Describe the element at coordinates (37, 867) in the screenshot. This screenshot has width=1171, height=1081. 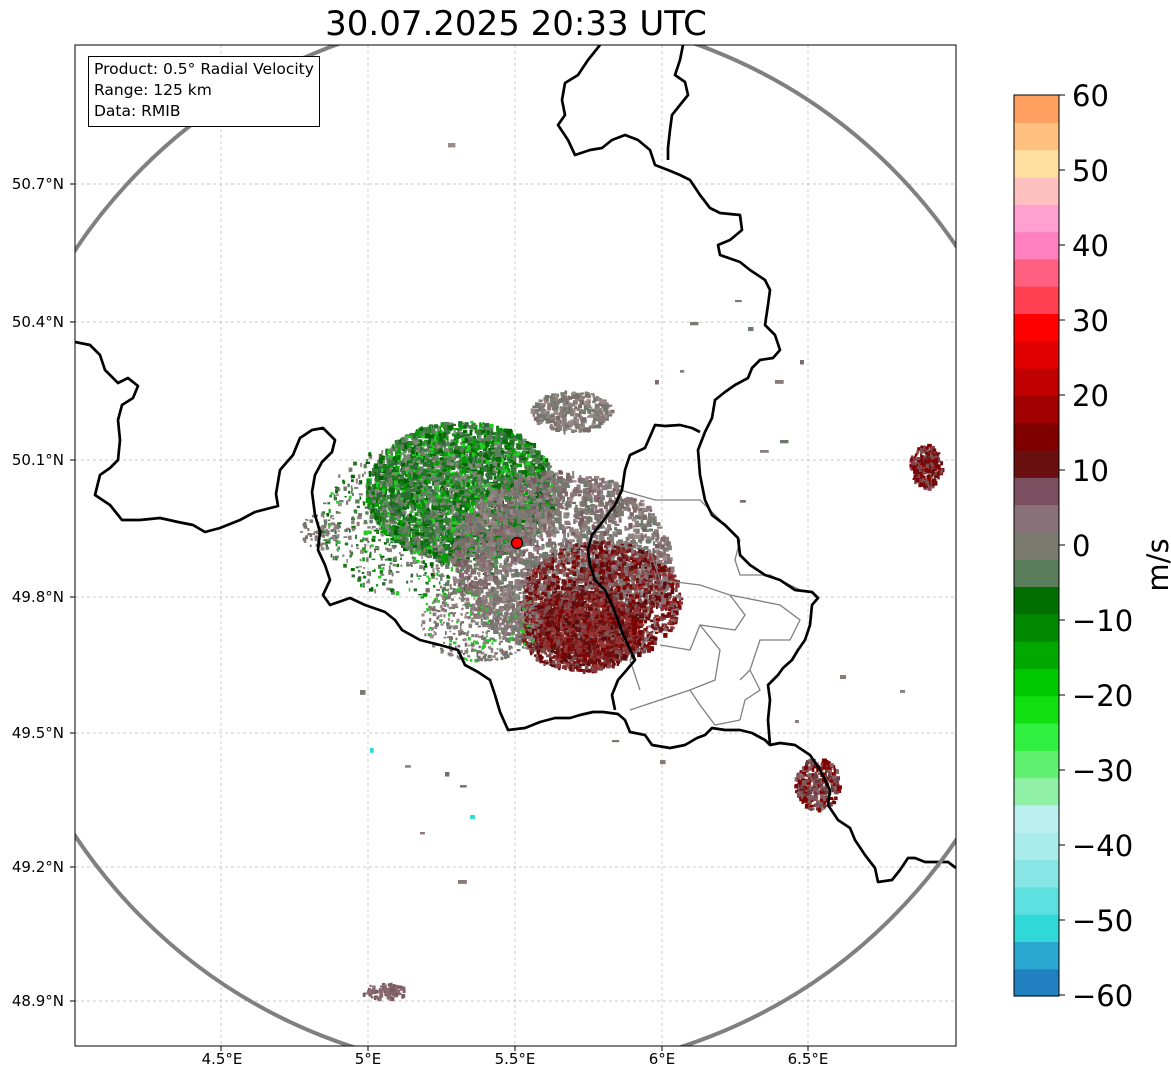
I see `lat-tick-label: 49.2°N` at that location.